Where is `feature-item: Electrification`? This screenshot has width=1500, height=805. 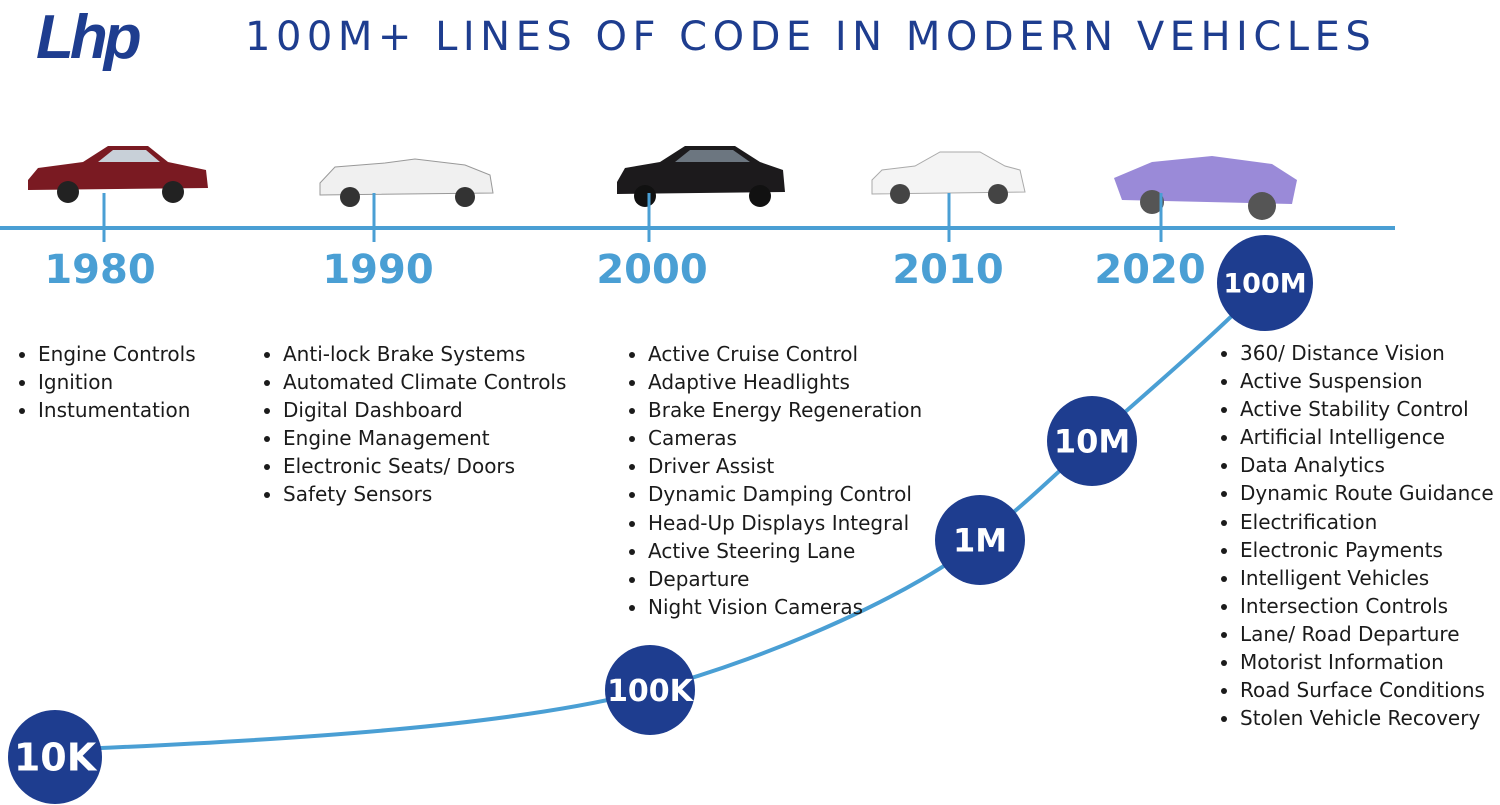
feature-item: Electrification is located at coordinates (1367, 522).